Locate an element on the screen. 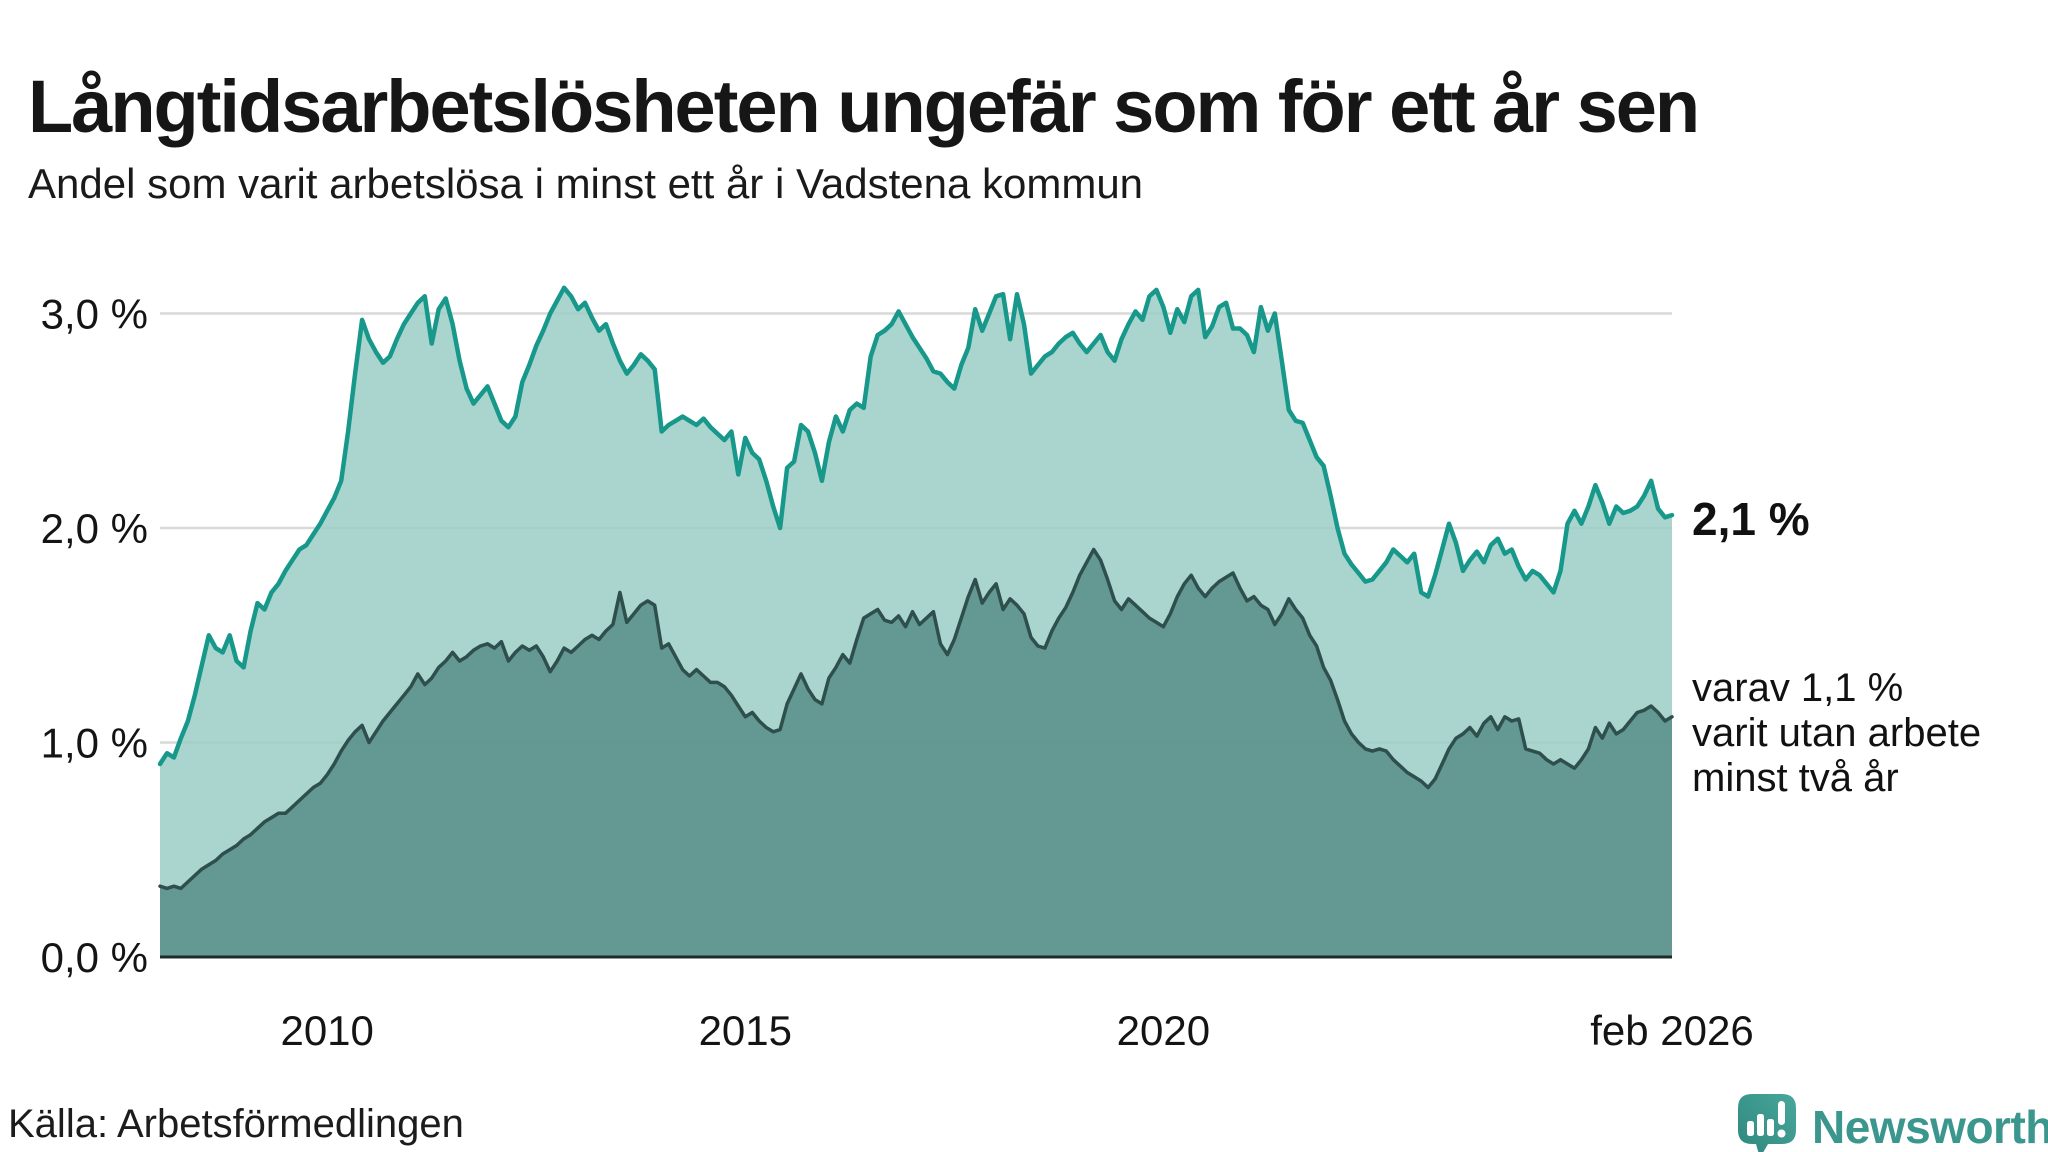  source-caption: Källa: Arbetsförmedlingen is located at coordinates (236, 1124).